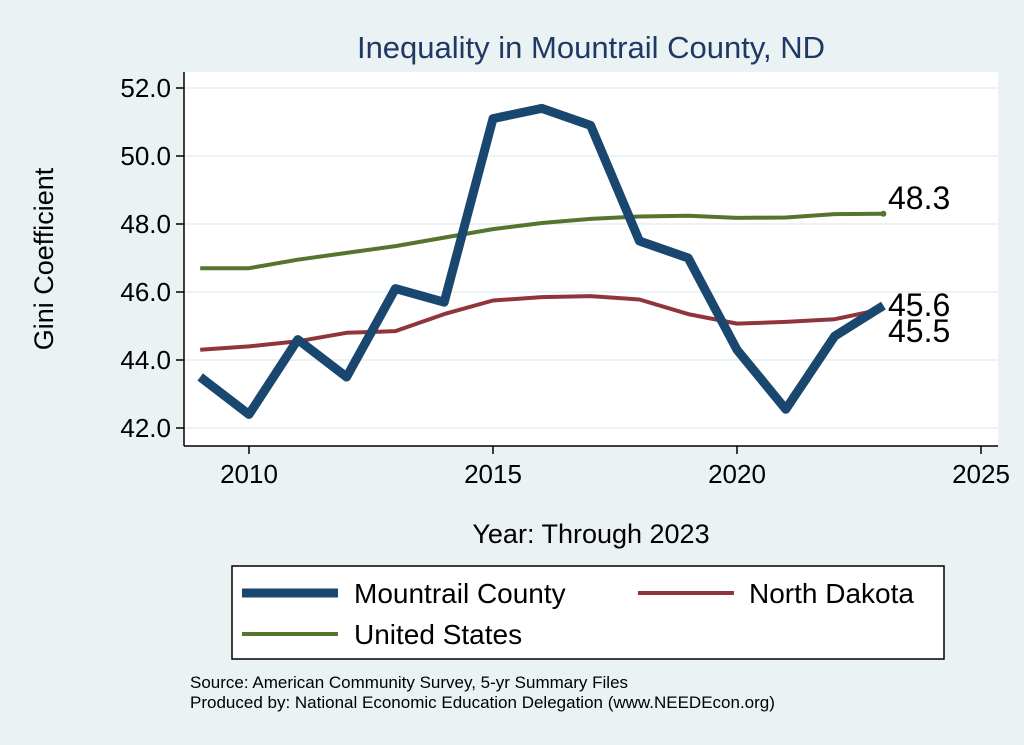  I want to click on y-tick-label-2: 46.0, so click(145, 292).